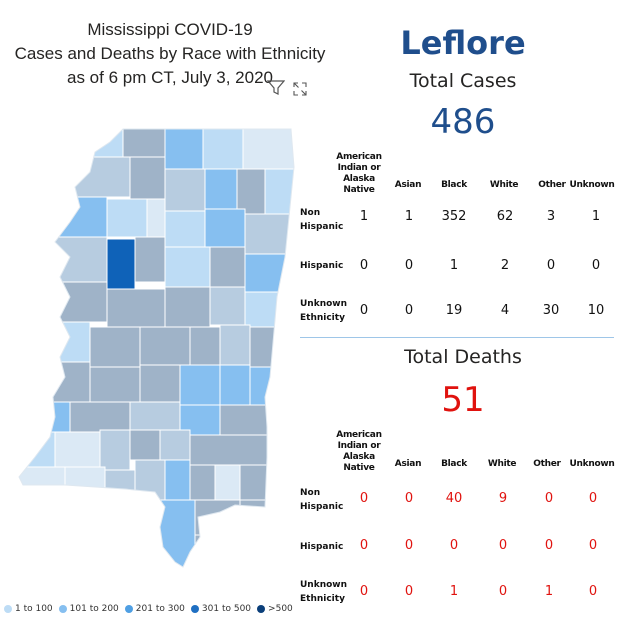 This screenshot has height=627, width=626. I want to click on county-name: Leflore, so click(463, 43).